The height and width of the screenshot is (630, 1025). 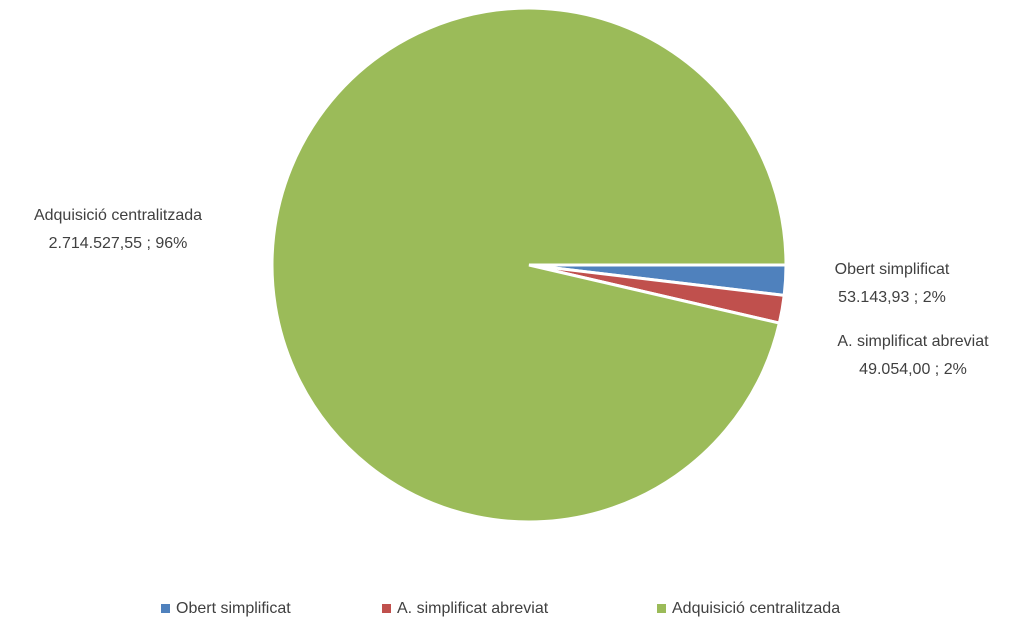 I want to click on data-label-name: Obert simplificat, so click(x=892, y=269).